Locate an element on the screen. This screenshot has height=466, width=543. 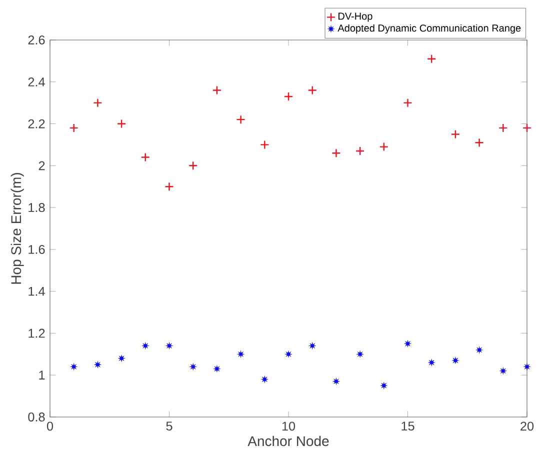
y-tick-label: 2.6 is located at coordinates (36, 40).